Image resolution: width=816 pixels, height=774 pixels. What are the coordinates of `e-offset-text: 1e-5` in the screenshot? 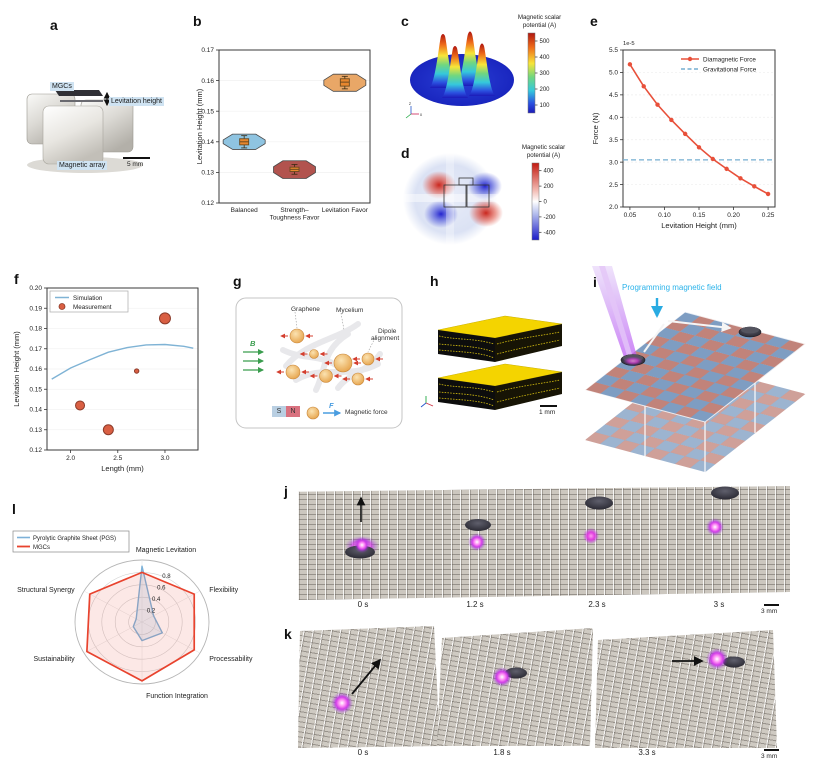 It's located at (629, 44).